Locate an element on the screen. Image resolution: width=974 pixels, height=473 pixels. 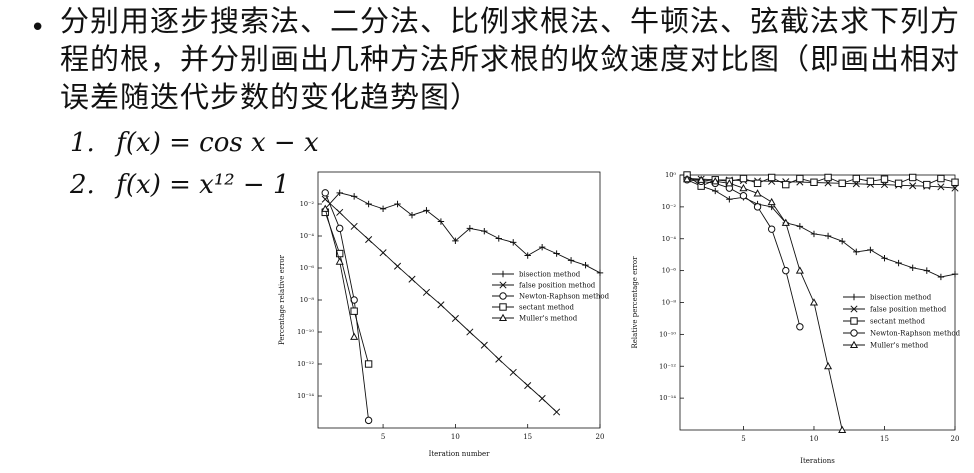
y-tick-label: 10⁻¹⁴ is located at coordinates (667, 398).